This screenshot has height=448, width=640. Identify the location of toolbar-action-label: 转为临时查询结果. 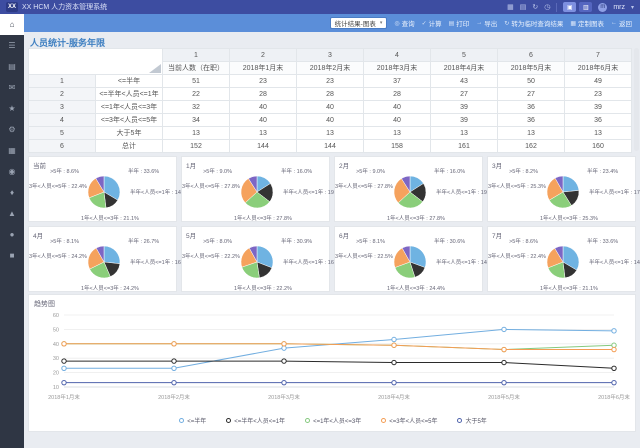
(537, 24).